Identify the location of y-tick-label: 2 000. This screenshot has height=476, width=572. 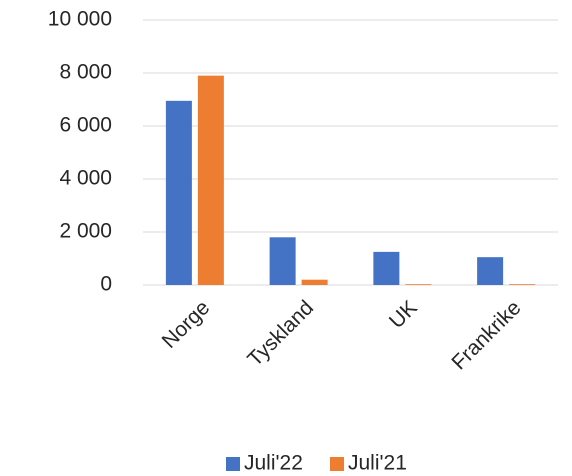
(85, 231).